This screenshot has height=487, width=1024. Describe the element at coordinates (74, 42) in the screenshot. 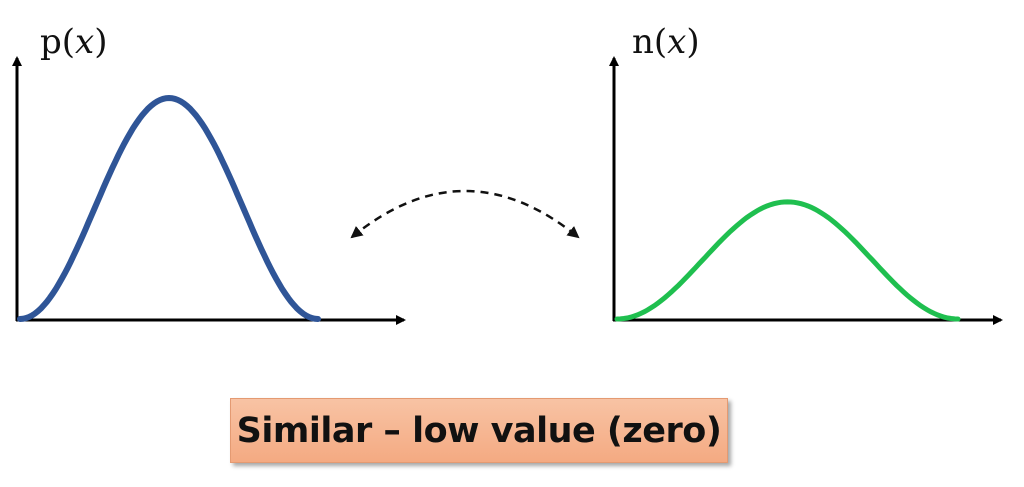

I see `p-x-label: p(x)` at that location.